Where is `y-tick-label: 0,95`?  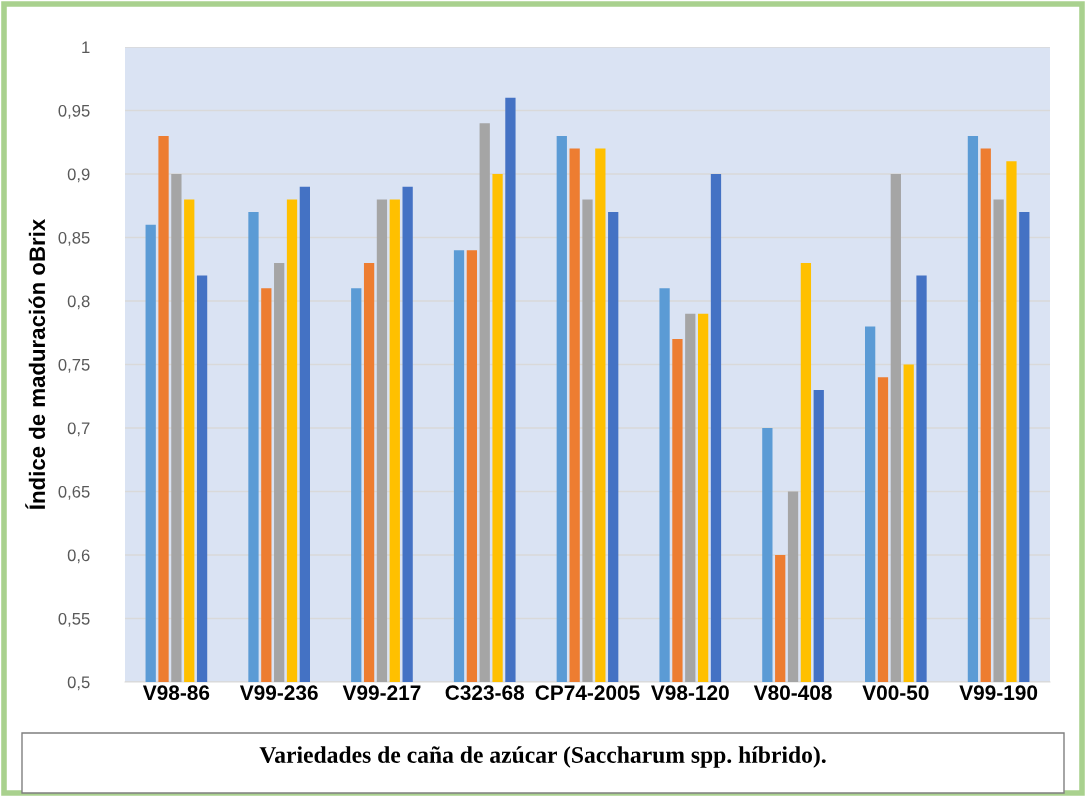 y-tick-label: 0,95 is located at coordinates (74, 111).